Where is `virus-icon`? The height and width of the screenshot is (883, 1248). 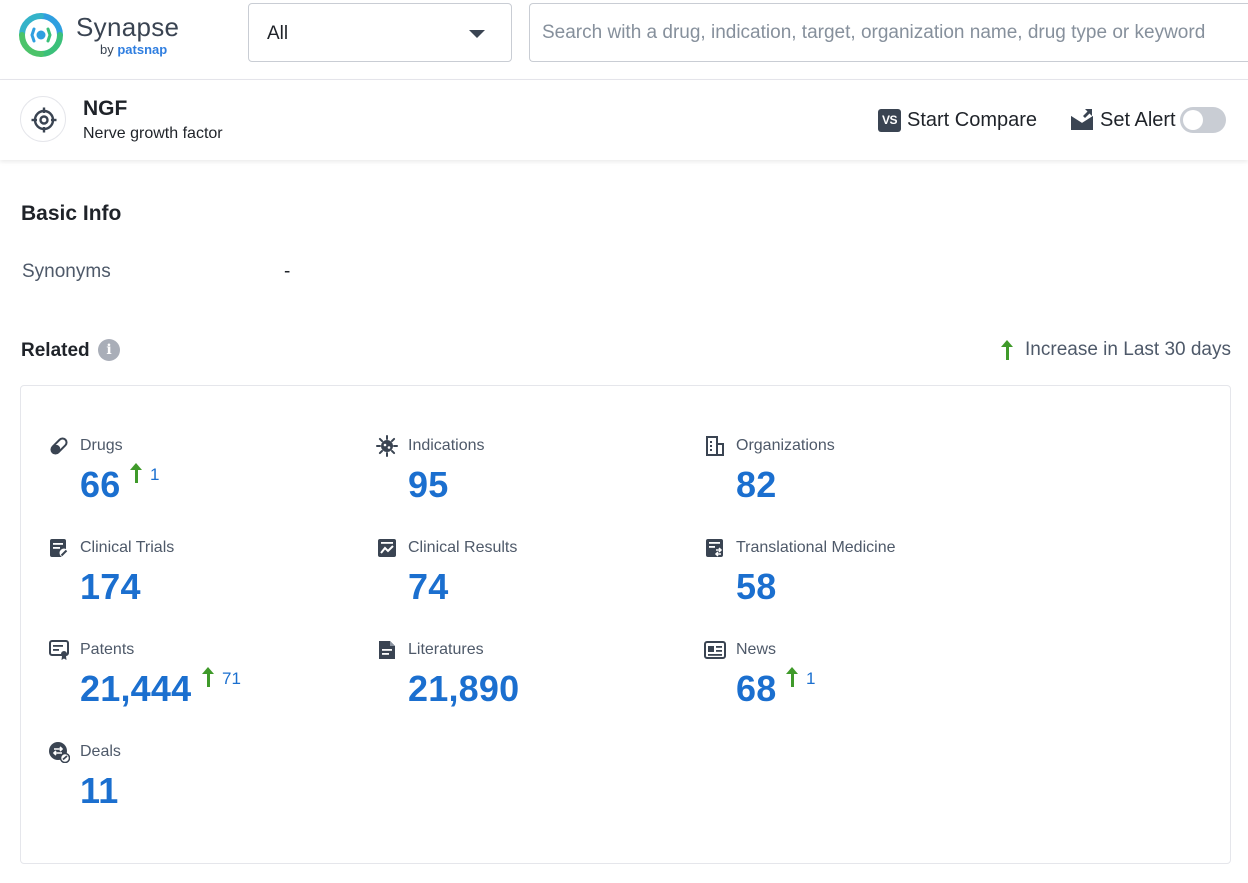
virus-icon is located at coordinates (387, 446).